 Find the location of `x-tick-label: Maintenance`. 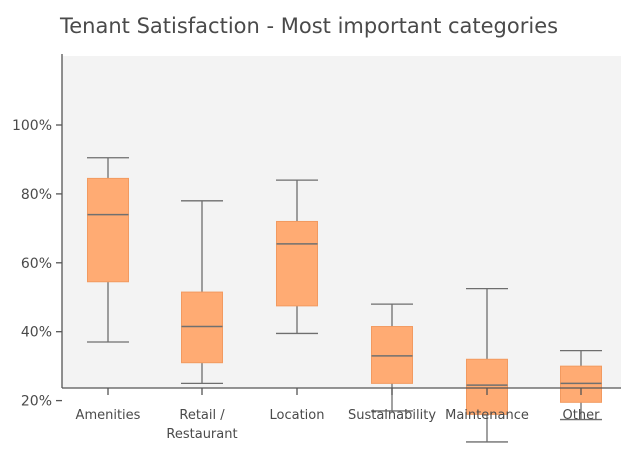

x-tick-label: Maintenance is located at coordinates (487, 415).